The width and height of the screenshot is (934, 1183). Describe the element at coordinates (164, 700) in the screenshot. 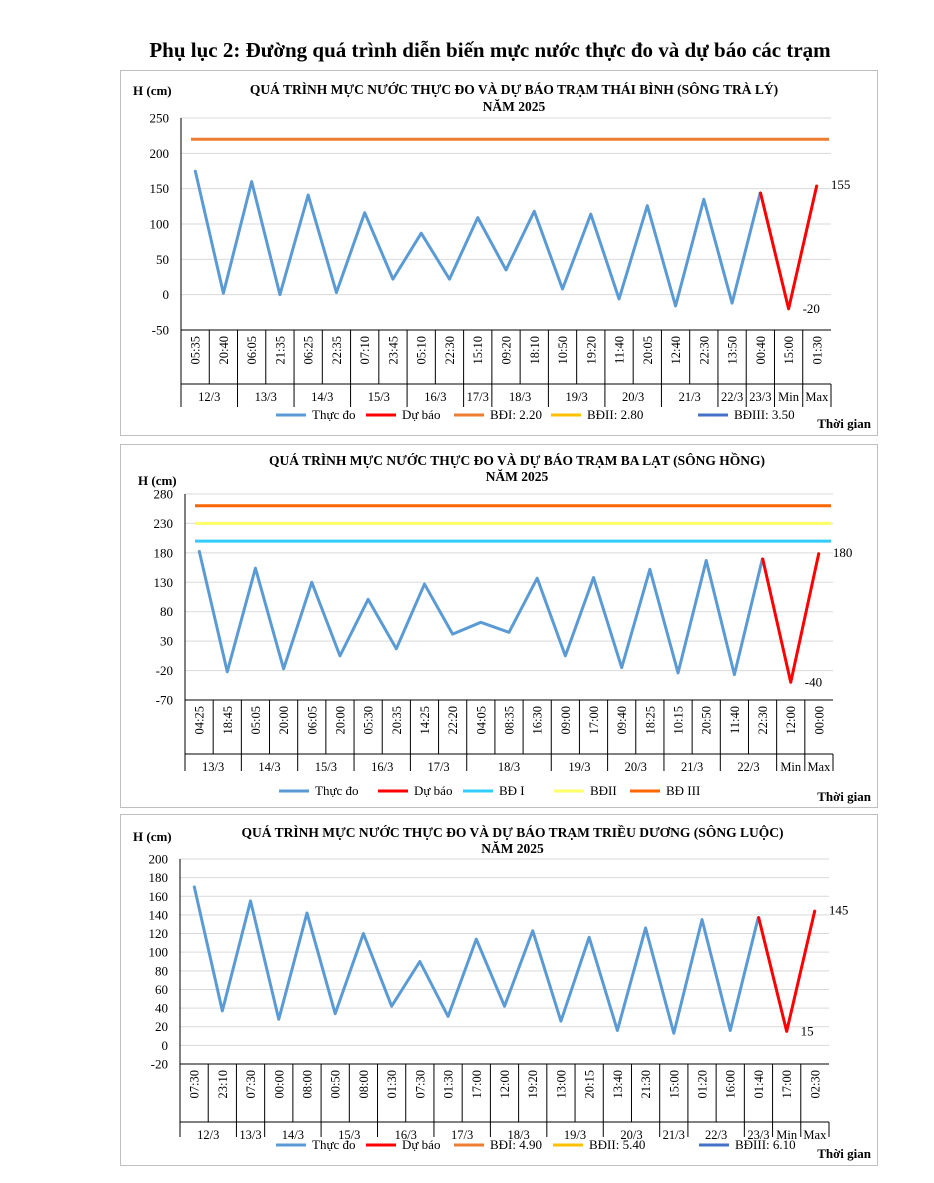

I see `y-tick-label: -70` at that location.